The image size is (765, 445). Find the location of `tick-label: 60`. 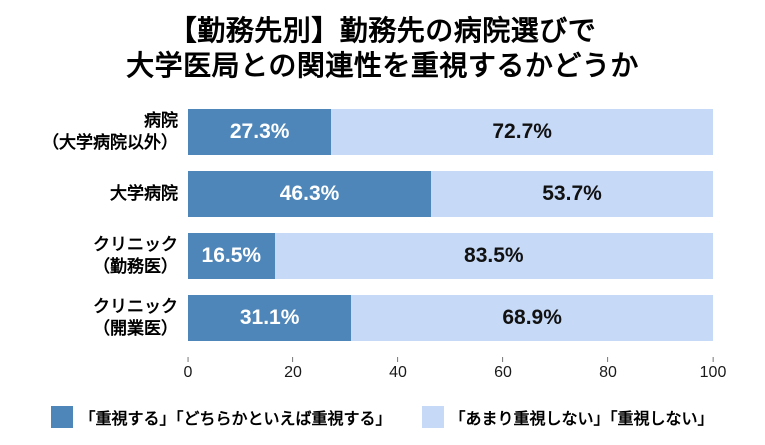

tick-label: 60 is located at coordinates (503, 373).